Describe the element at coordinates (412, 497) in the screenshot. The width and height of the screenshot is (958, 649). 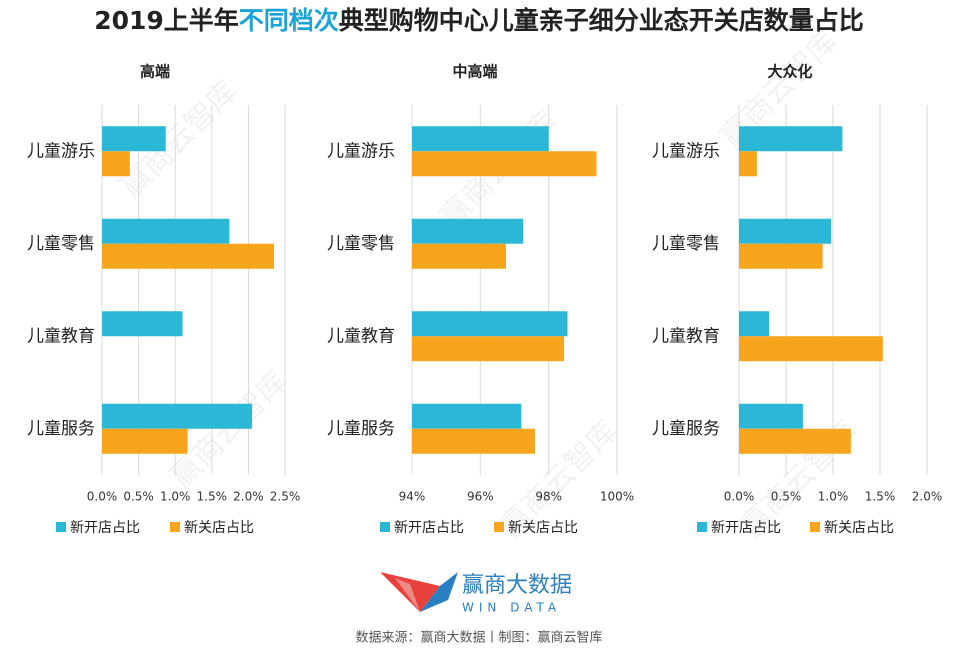
I see `x-tick-label: 94%` at that location.